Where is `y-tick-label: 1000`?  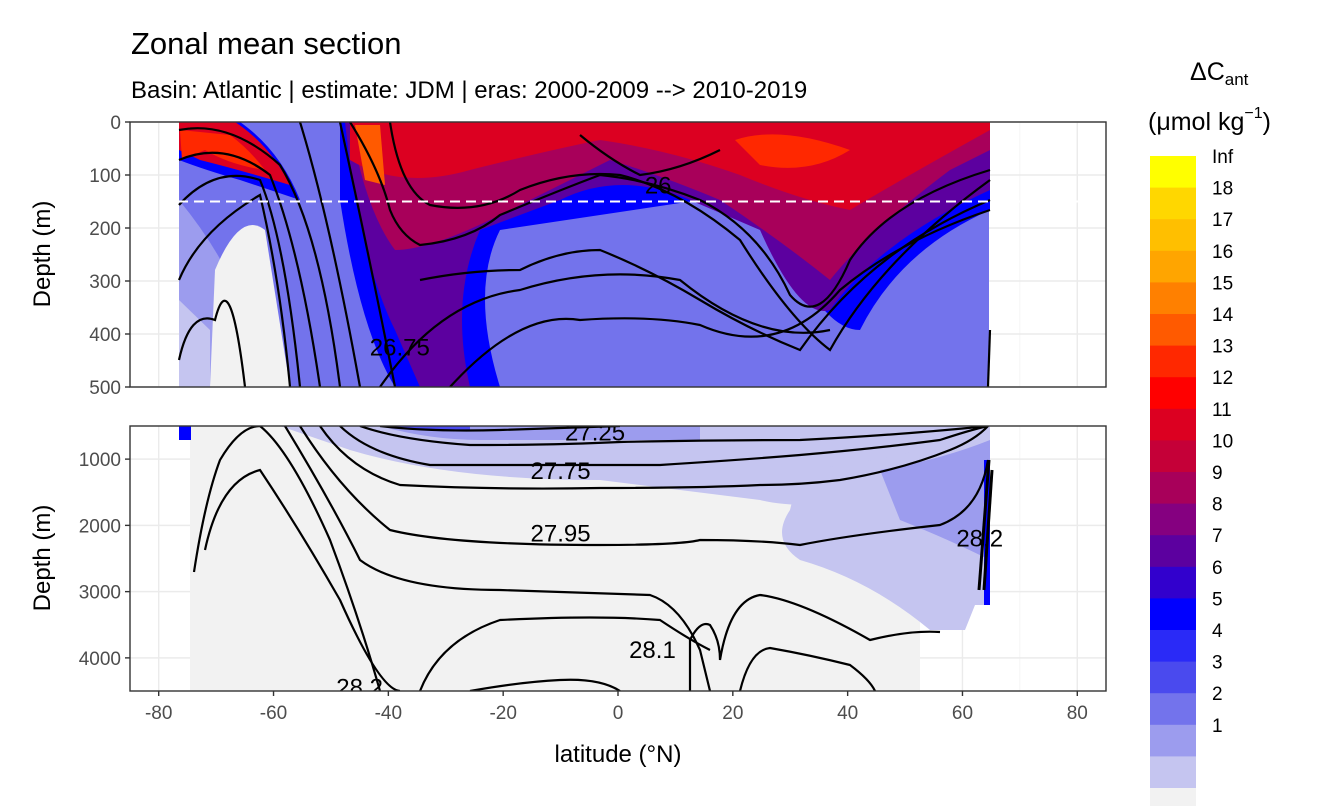
y-tick-label: 1000 is located at coordinates (100, 460).